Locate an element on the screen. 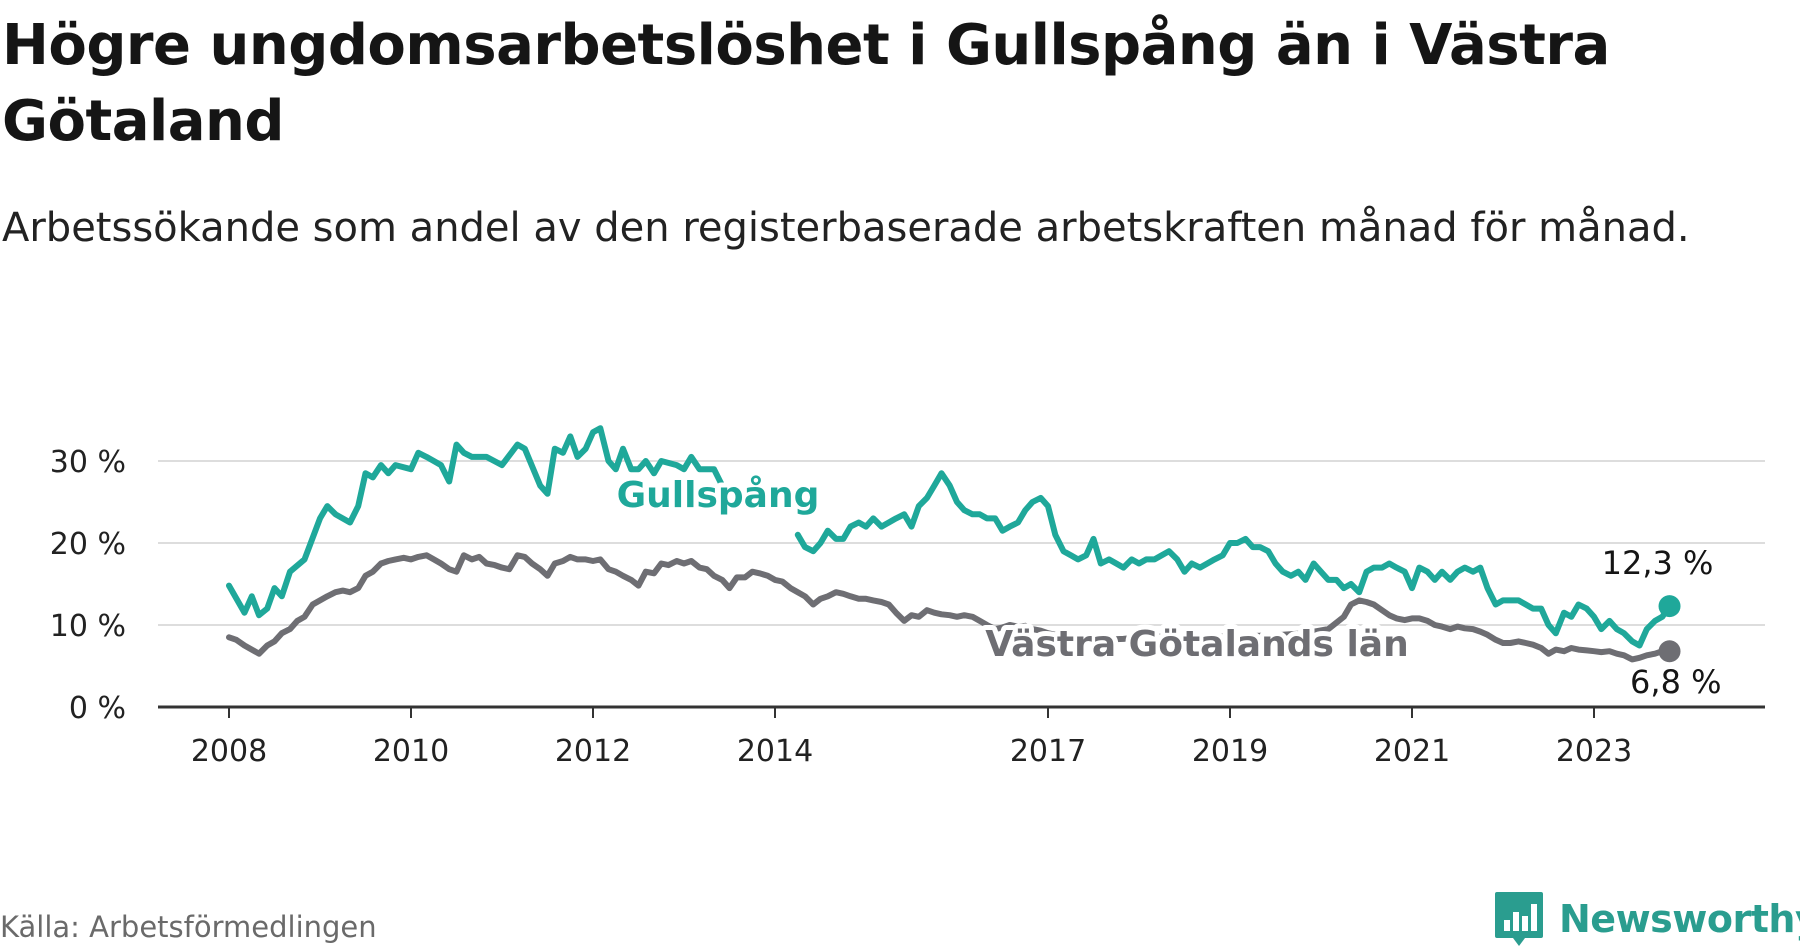 Image resolution: width=1800 pixels, height=948 pixels. series-label-vastra-gotaland: Västra Götalands län is located at coordinates (1196, 644).